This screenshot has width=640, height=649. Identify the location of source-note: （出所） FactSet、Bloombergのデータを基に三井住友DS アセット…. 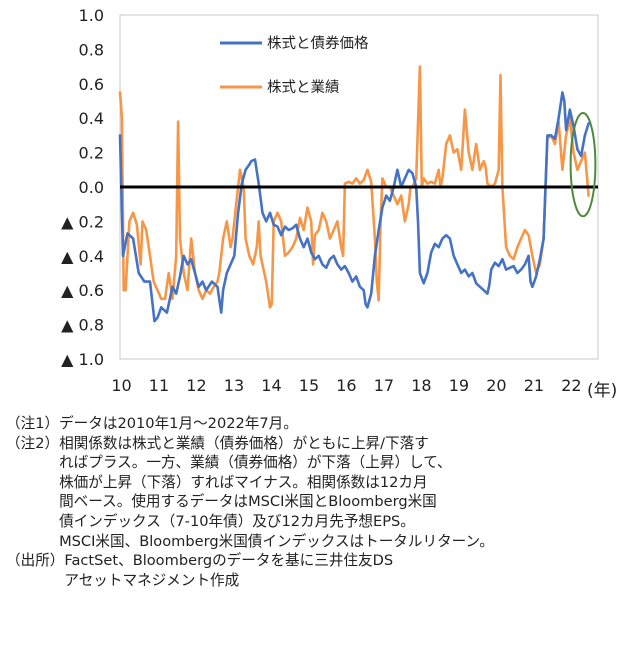
(321, 570).